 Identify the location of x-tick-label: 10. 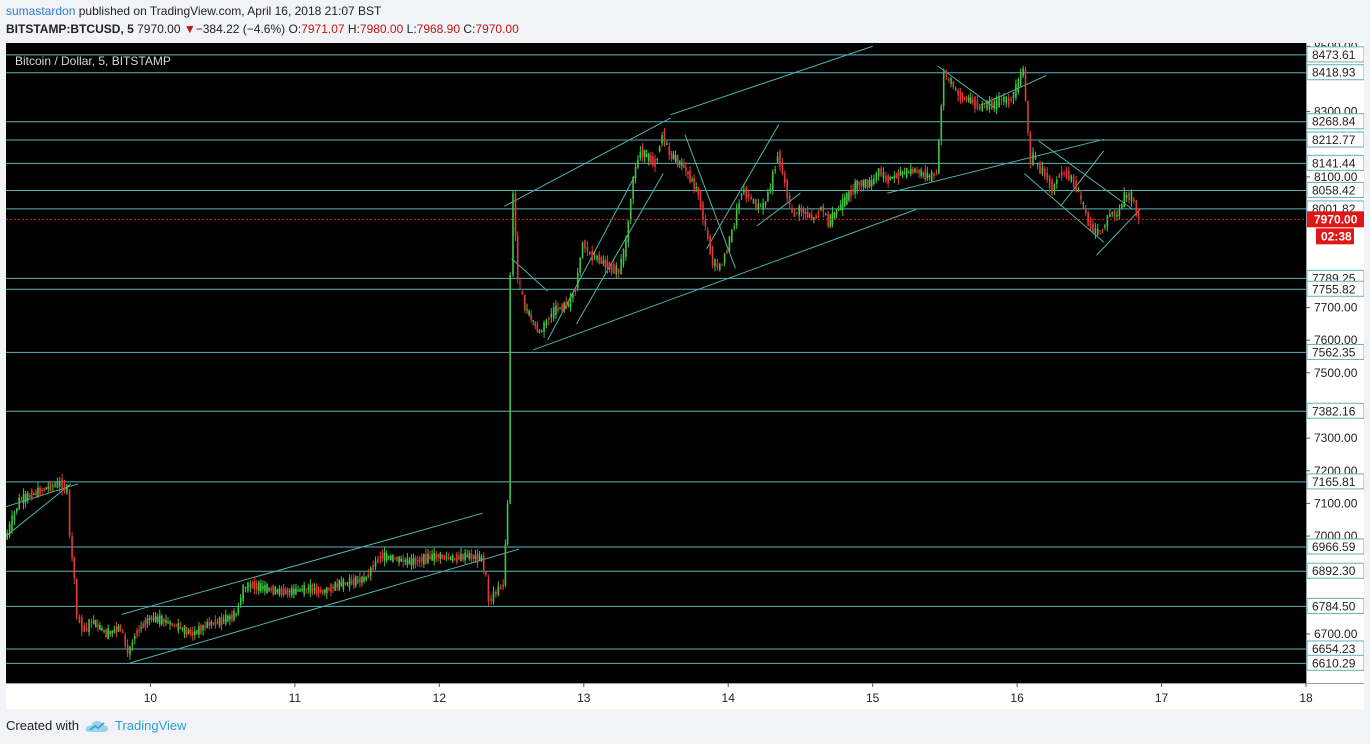
(151, 698).